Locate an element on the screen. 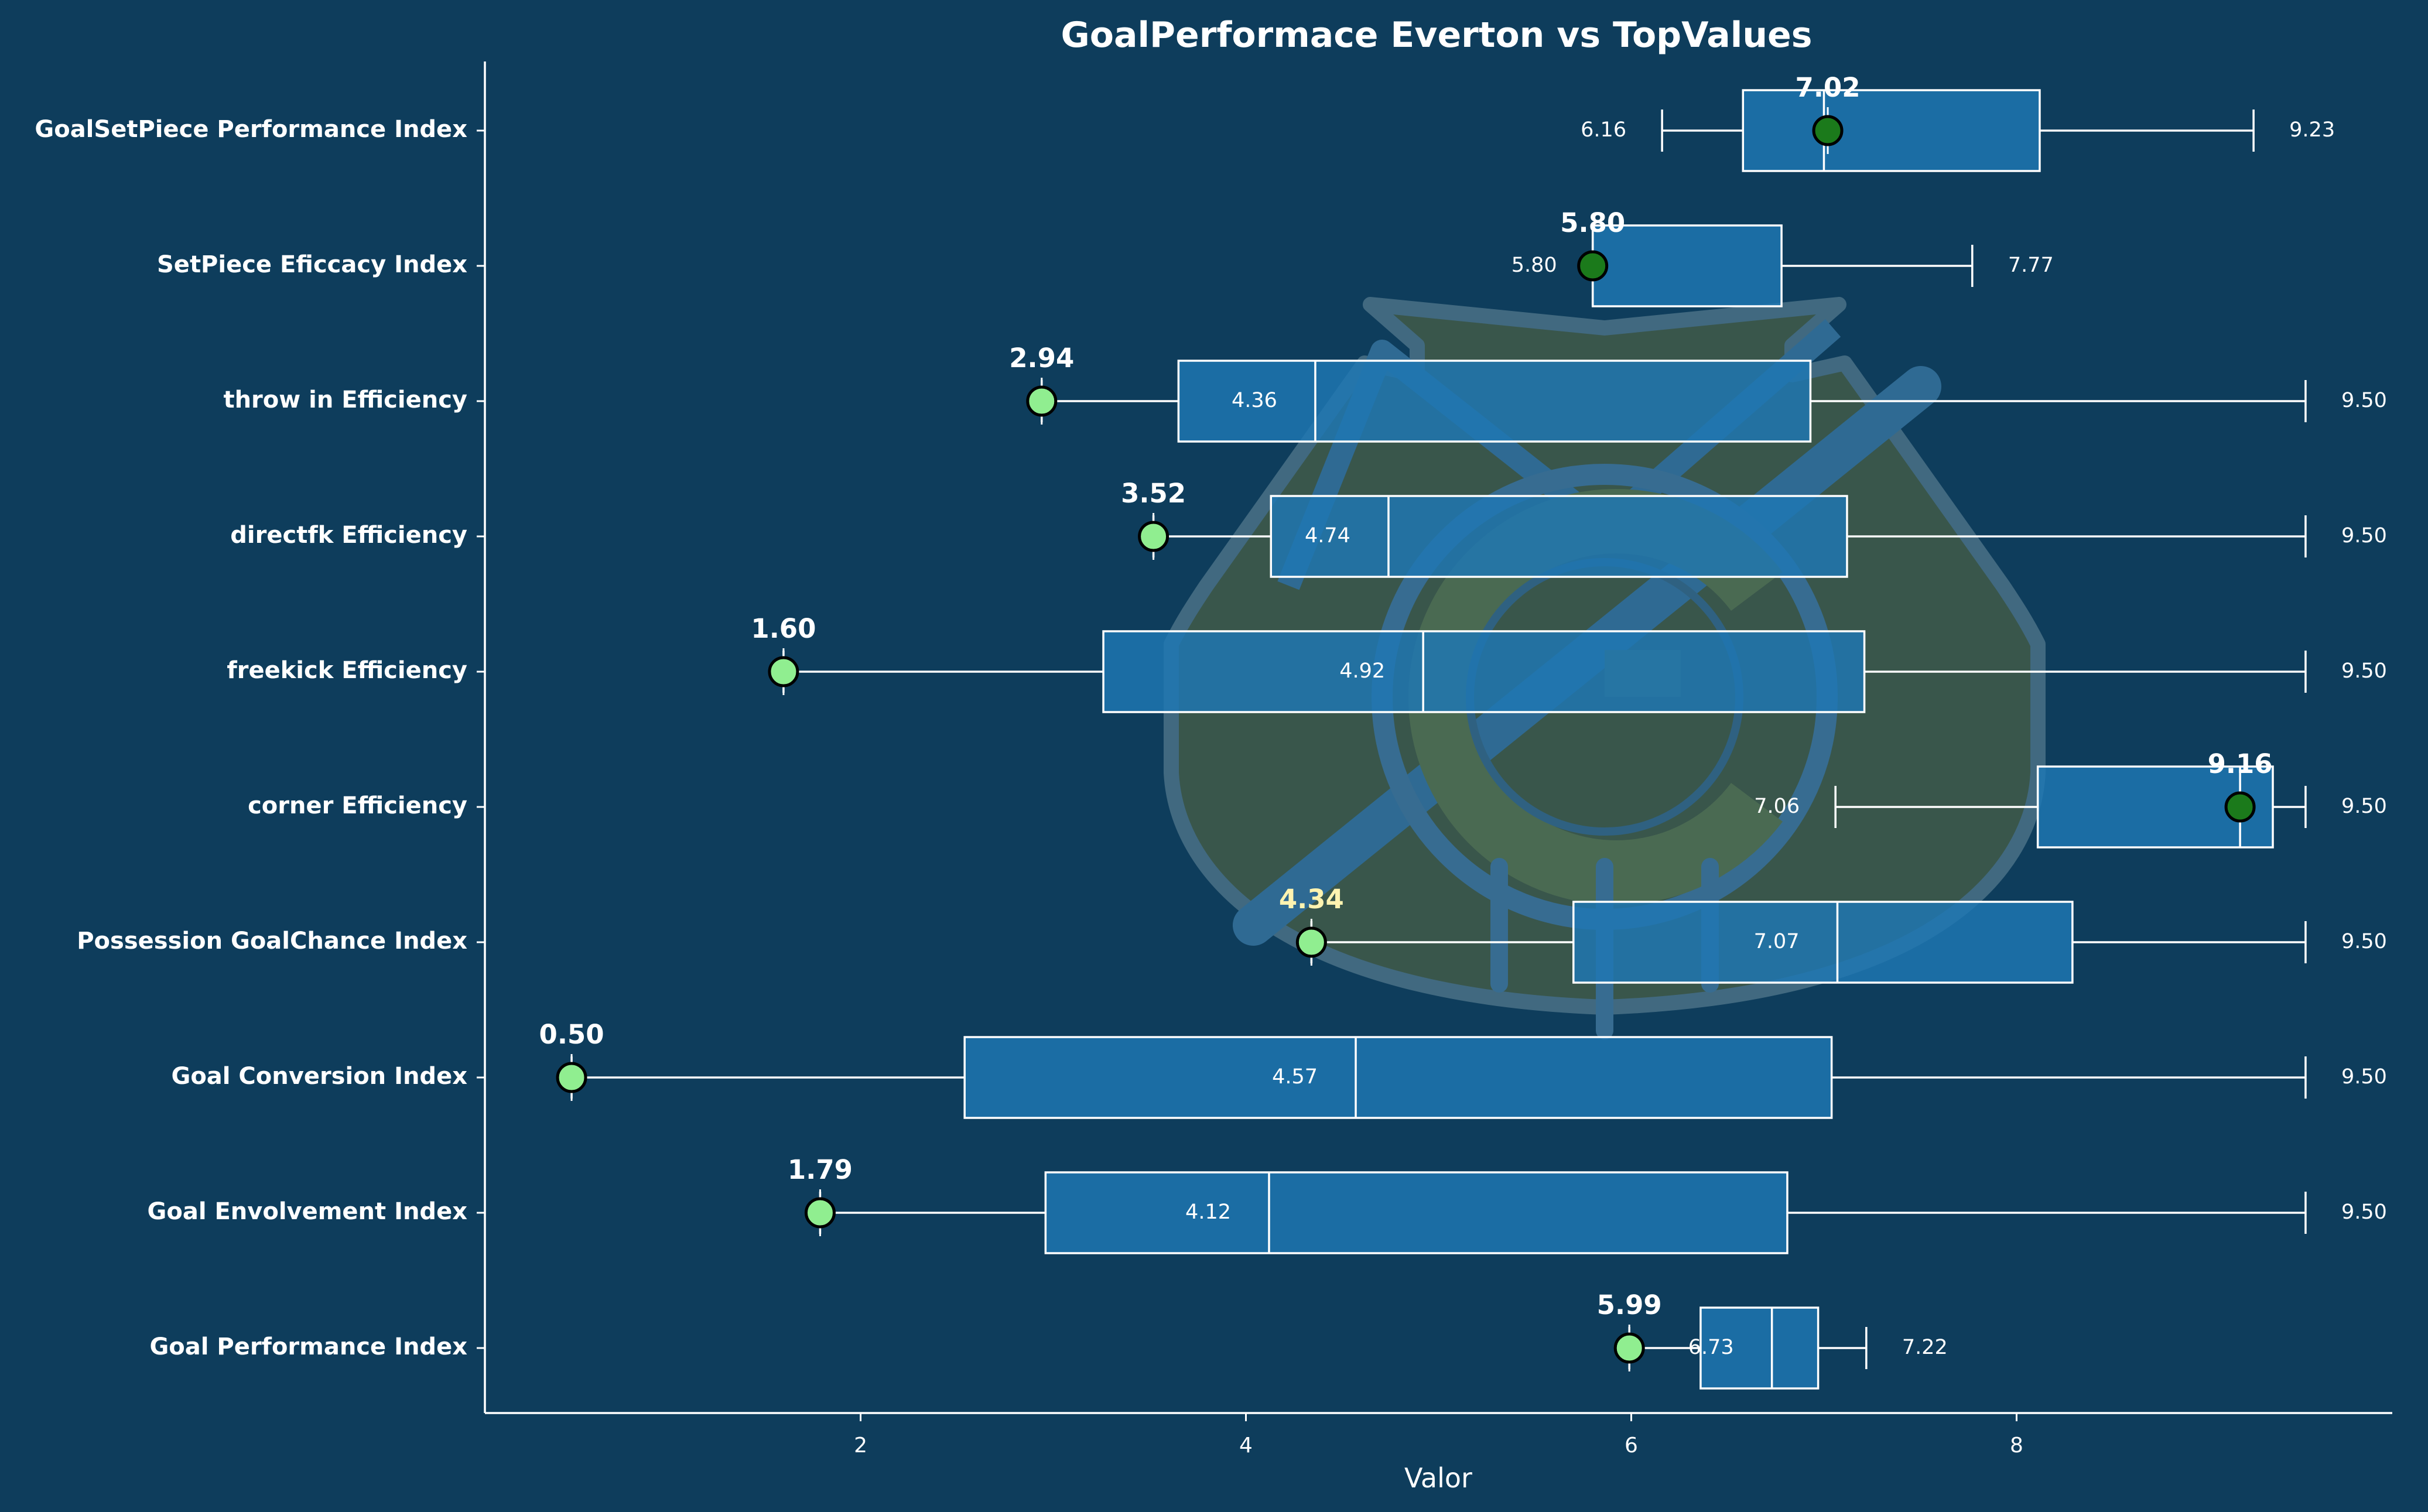 This screenshot has width=2428, height=1512. everton-value-label: 5.80 is located at coordinates (1592, 222).